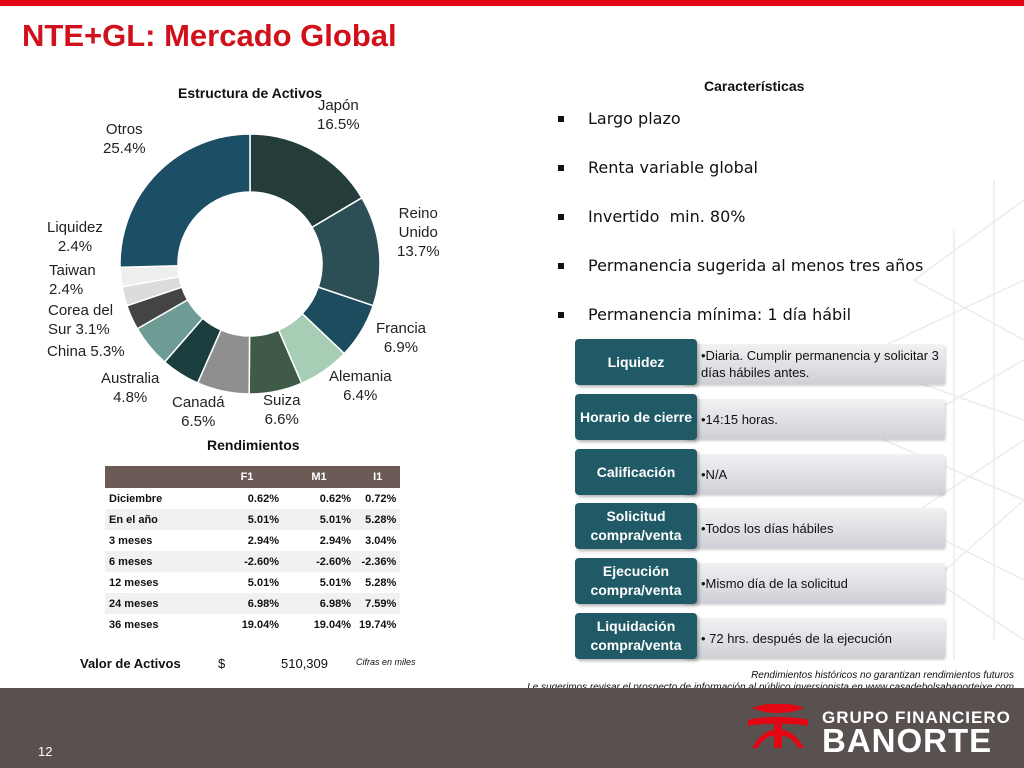 The width and height of the screenshot is (1024, 768). Describe the element at coordinates (158, 477) in the screenshot. I see `column-header` at that location.